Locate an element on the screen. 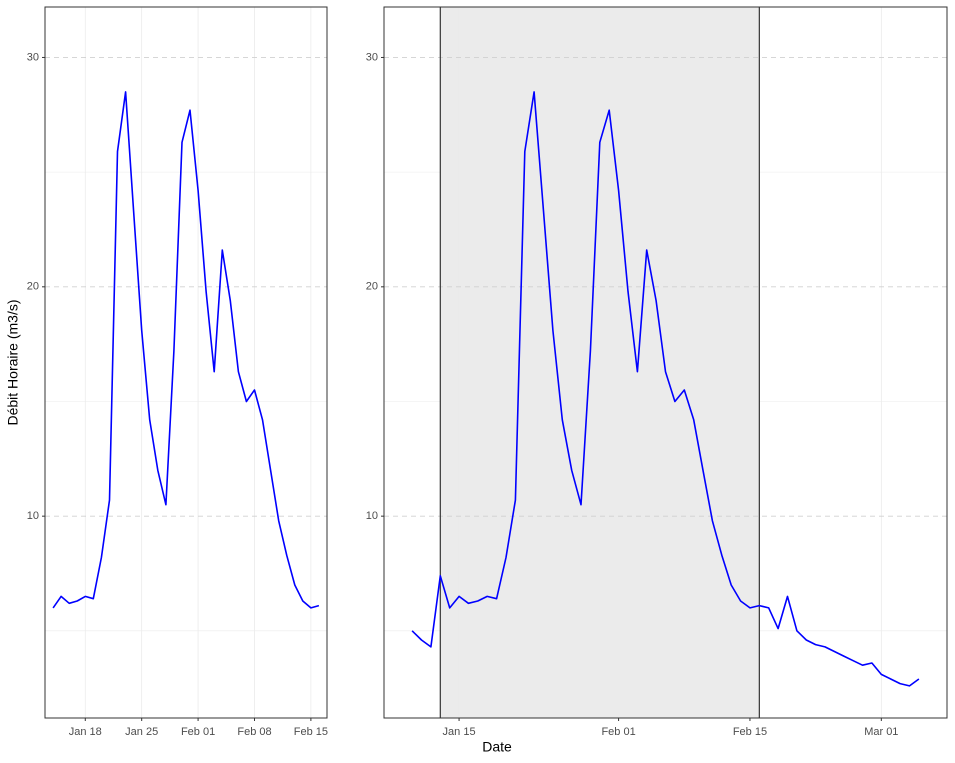  y-axis-label: Débit Horaire (m3/s) is located at coordinates (13, 362).